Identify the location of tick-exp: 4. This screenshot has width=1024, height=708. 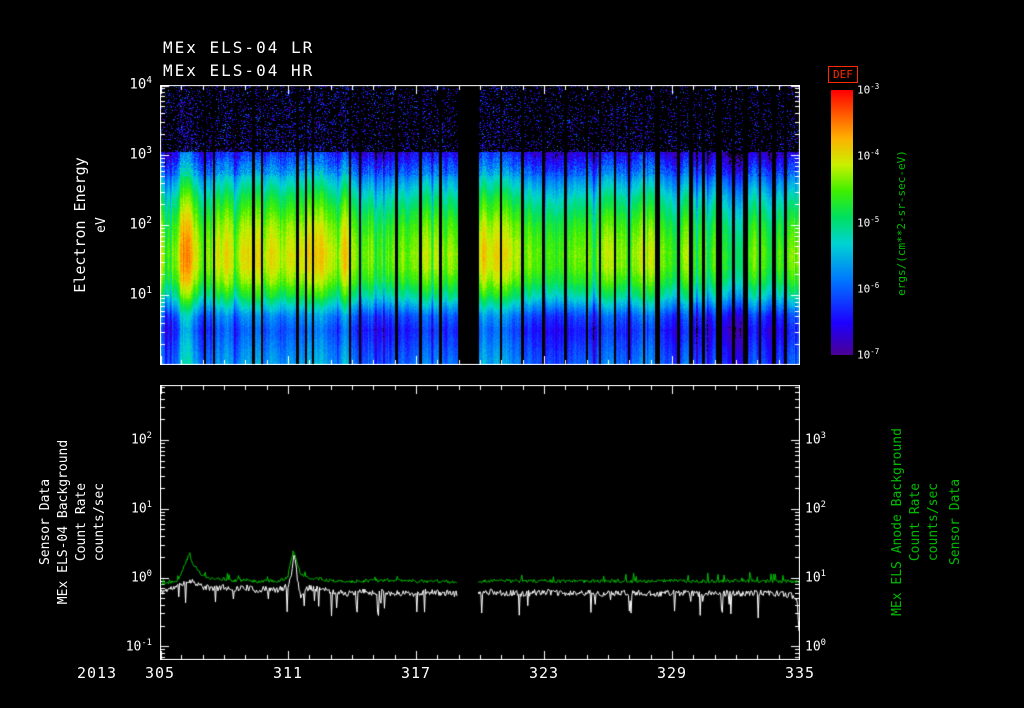
(149, 80).